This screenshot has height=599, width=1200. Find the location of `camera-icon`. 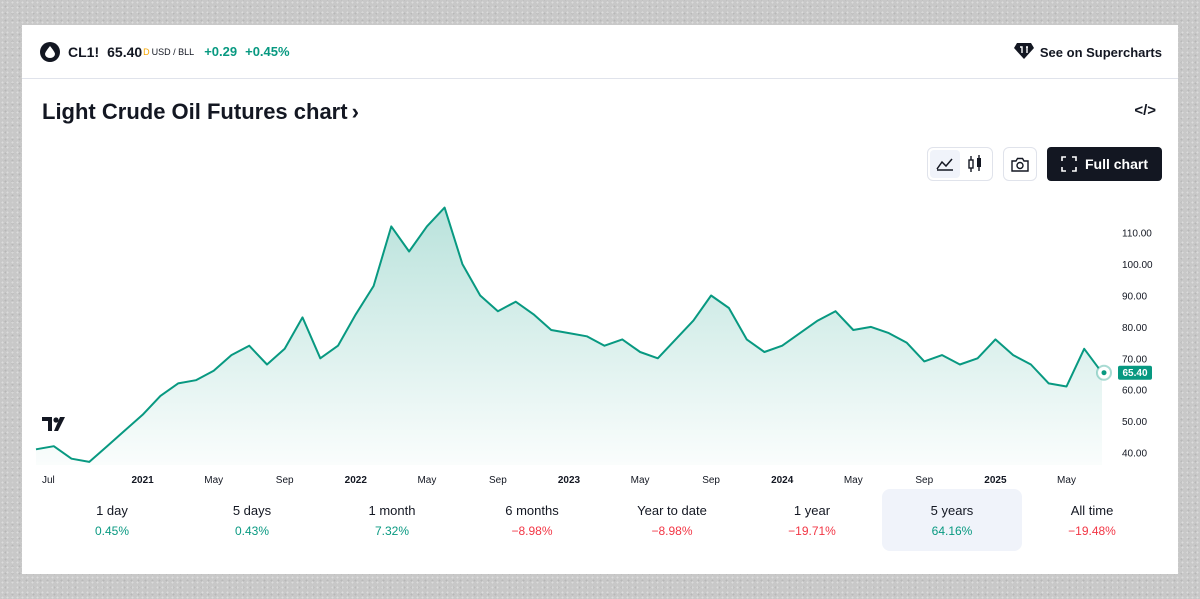

camera-icon is located at coordinates (1020, 164).